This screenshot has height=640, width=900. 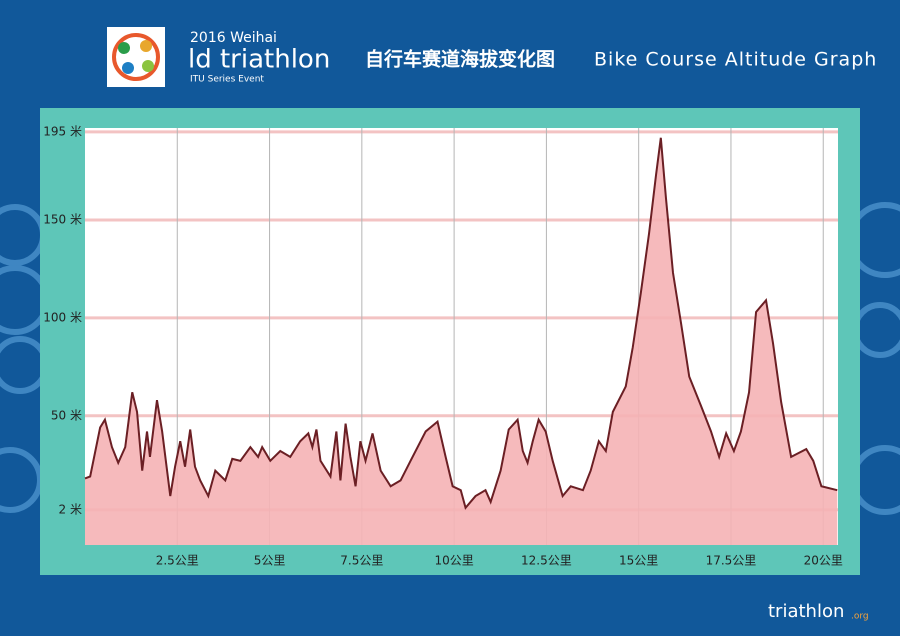 I want to click on footer-domain: .org, so click(x=860, y=617).